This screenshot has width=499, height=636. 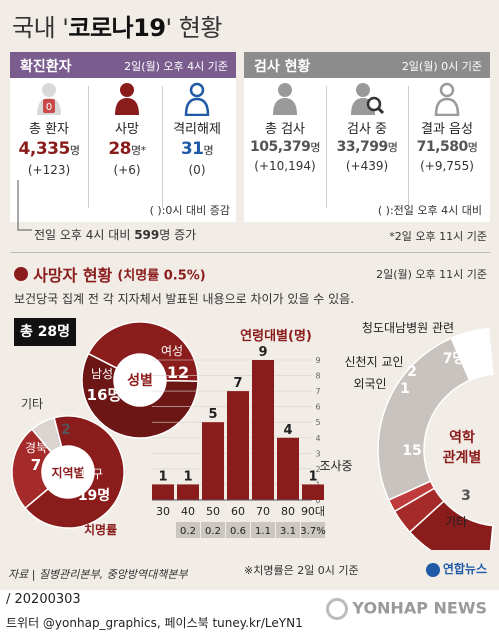 What do you see at coordinates (317, 360) in the screenshot?
I see `y-tick-label: 9` at bounding box center [317, 360].